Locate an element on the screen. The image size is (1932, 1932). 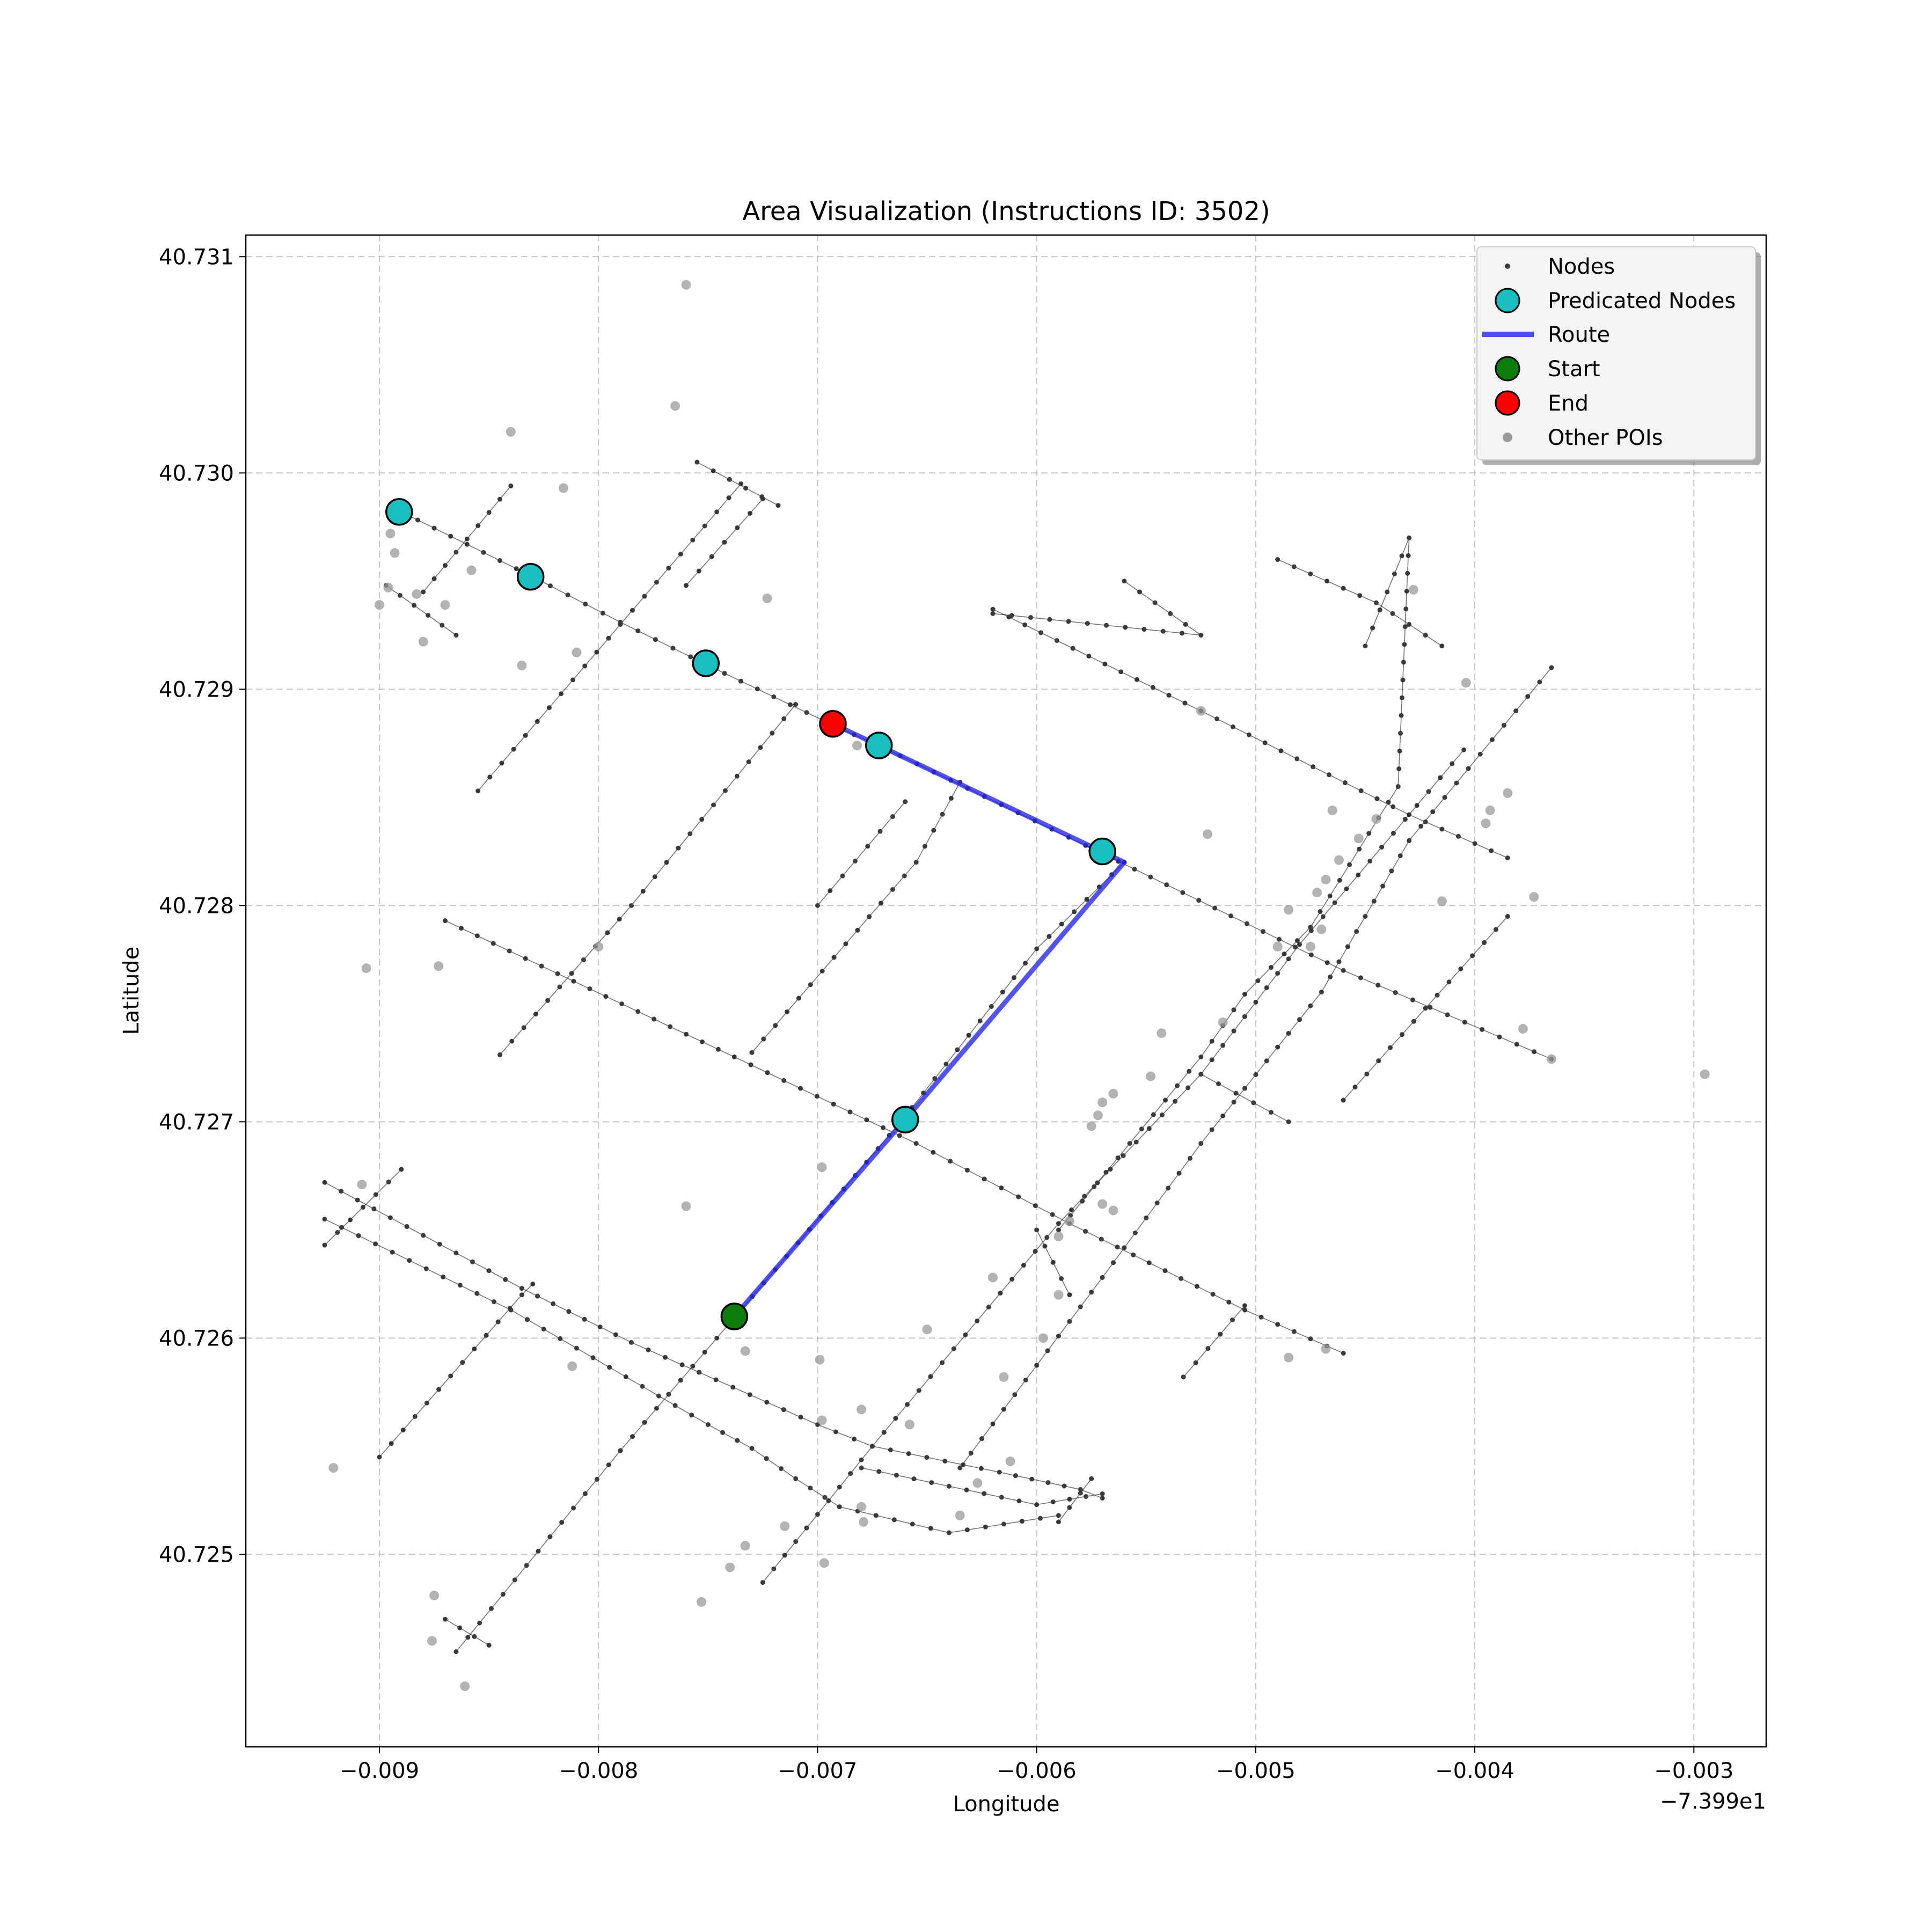
x-axis-label: Longitude is located at coordinates (1006, 1804).